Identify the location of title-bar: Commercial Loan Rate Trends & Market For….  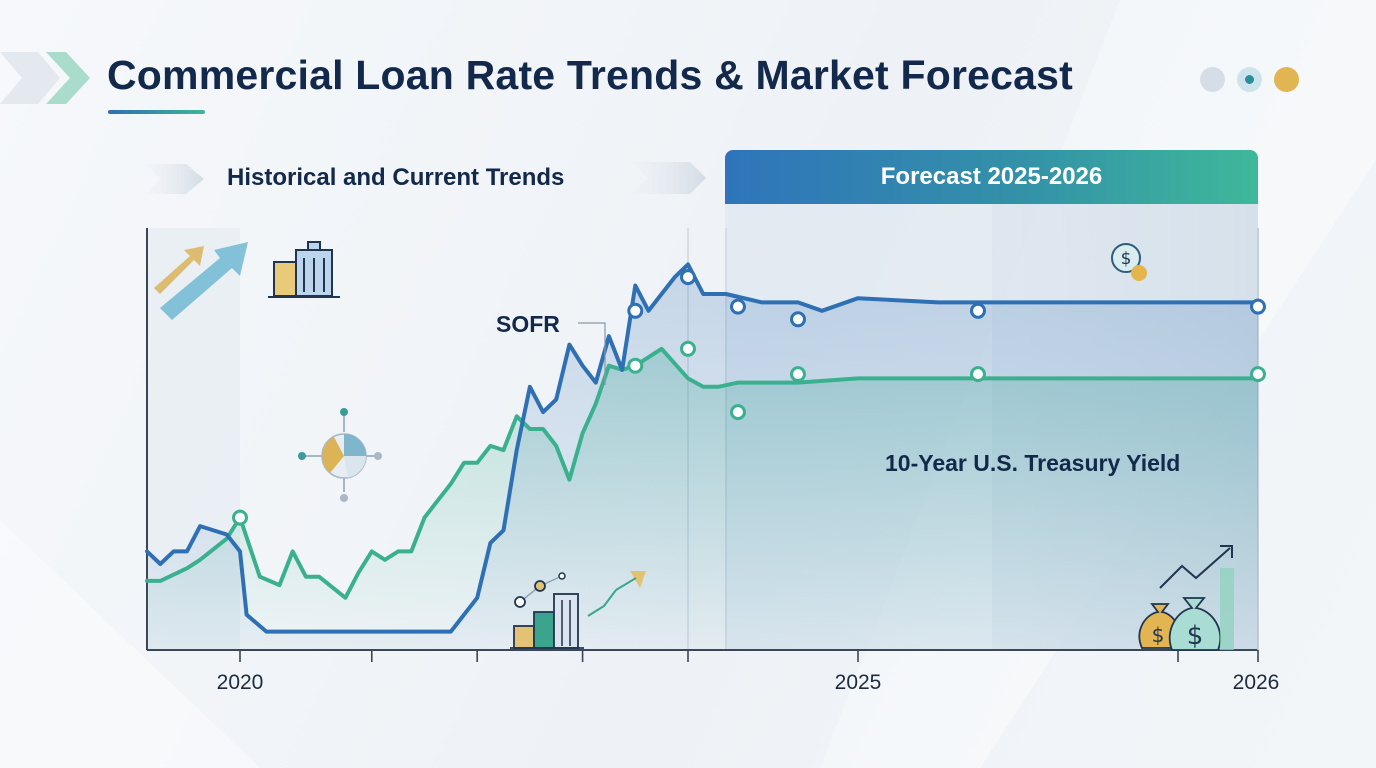
(688, 80).